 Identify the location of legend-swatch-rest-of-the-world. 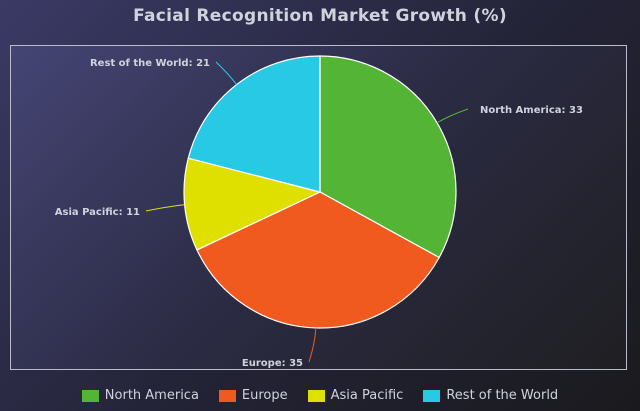
(432, 395).